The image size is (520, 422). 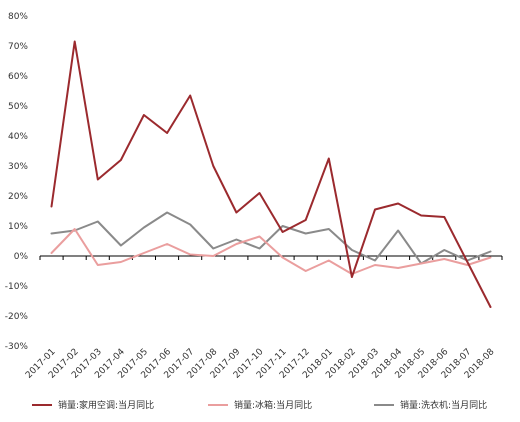 What do you see at coordinates (18, 137) in the screenshot?
I see `y-tick-label: 40%` at bounding box center [18, 137].